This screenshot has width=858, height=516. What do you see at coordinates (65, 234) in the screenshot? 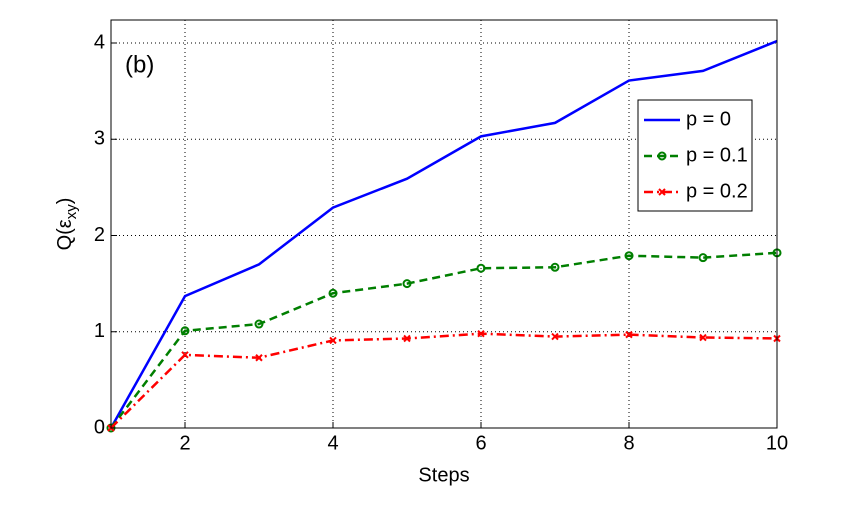
I see `y-label-main: Q(ε` at bounding box center [65, 234].